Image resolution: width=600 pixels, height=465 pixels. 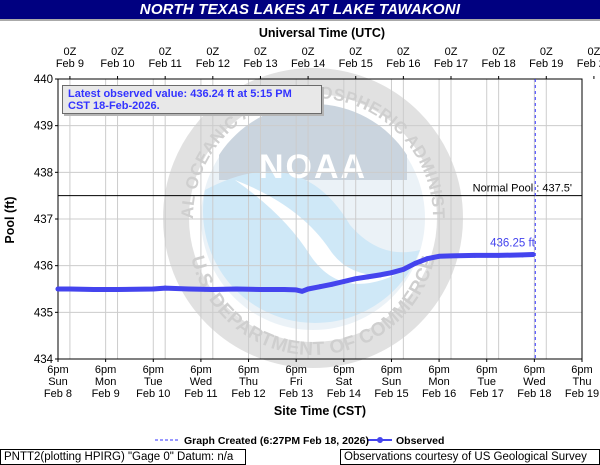 I want to click on bottom-tick-label: Feb 15, so click(x=391, y=394).